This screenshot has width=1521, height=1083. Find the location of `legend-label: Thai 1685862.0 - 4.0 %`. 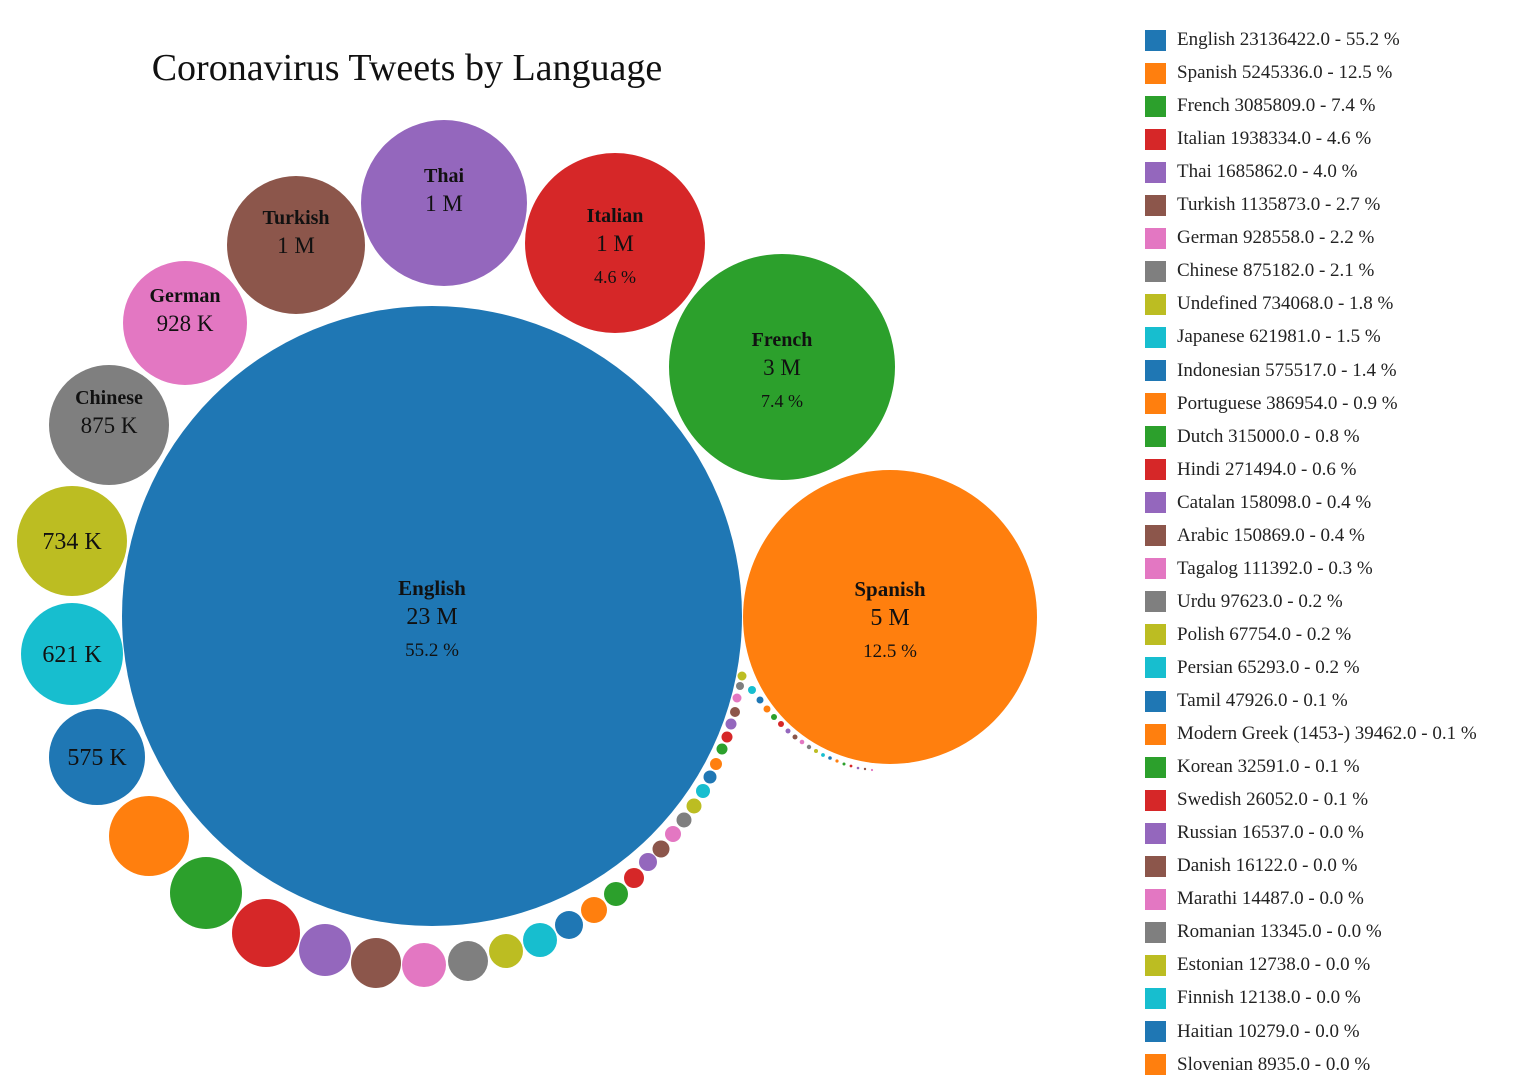

legend-label: Thai 1685862.0 - 4.0 % is located at coordinates (1267, 172).